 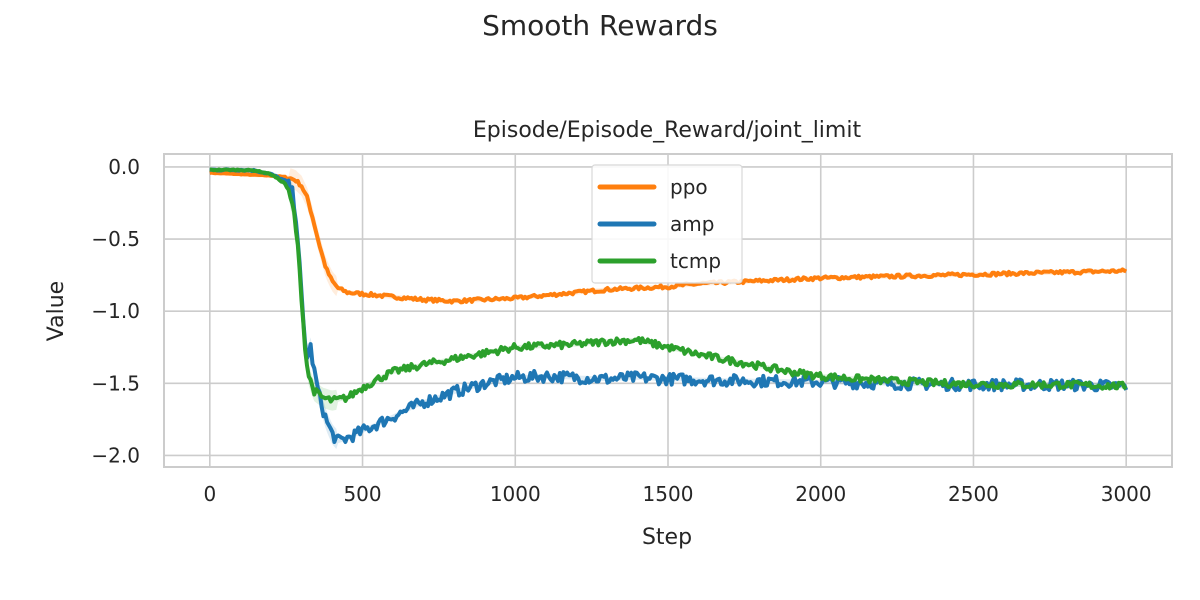 I want to click on x-tick-label: 1000, so click(x=515, y=494).